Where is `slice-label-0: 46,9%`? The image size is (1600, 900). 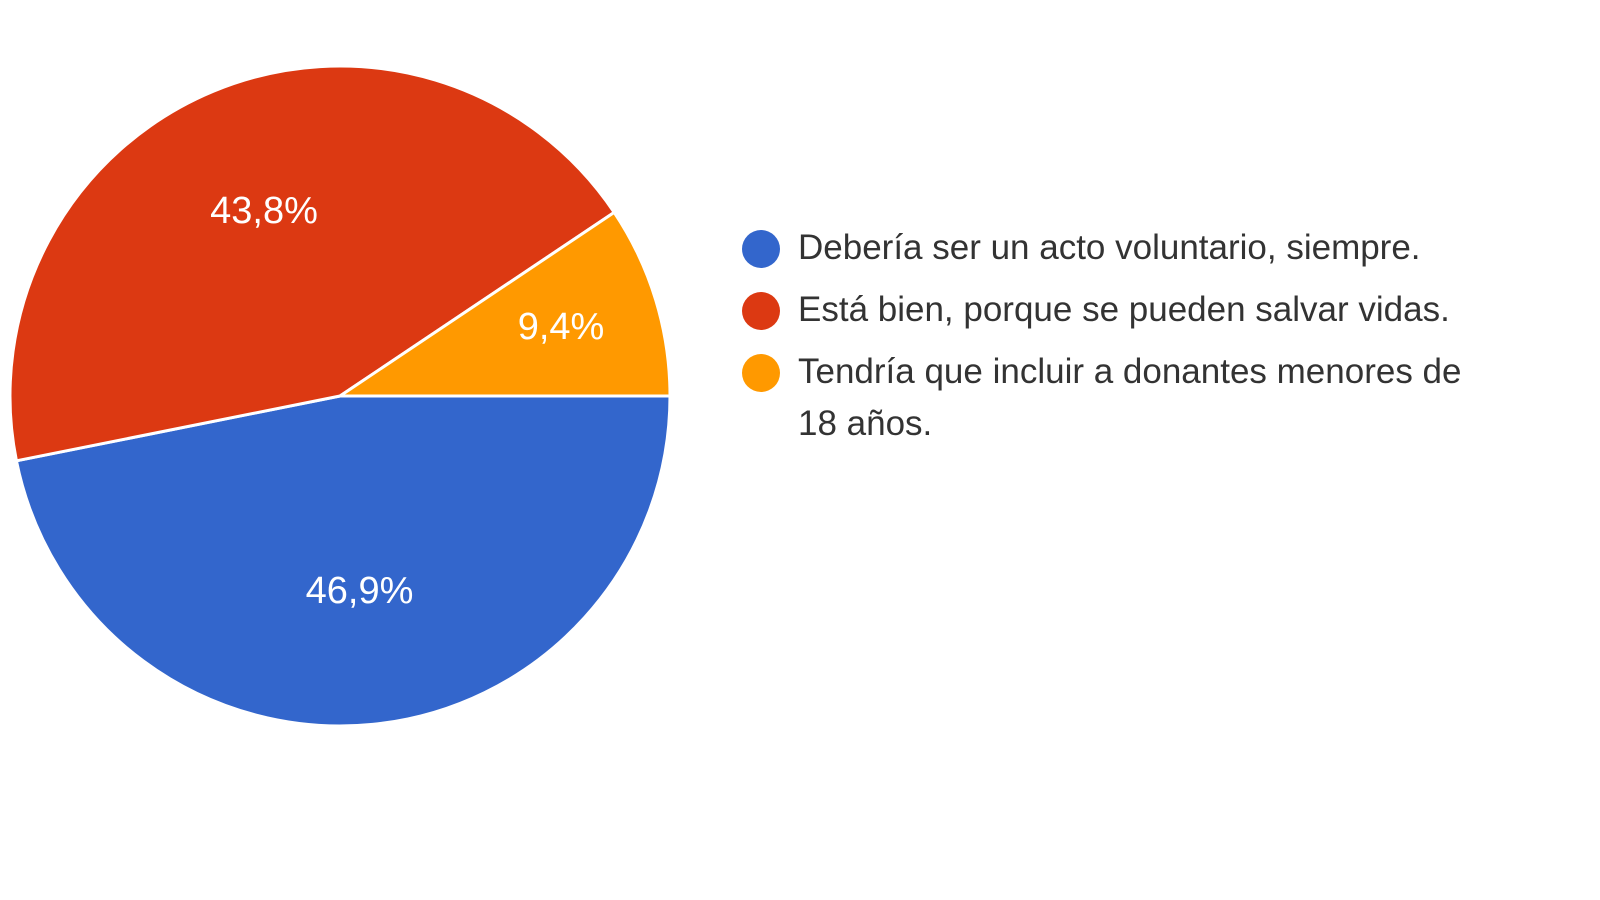
slice-label-0: 46,9% is located at coordinates (360, 591).